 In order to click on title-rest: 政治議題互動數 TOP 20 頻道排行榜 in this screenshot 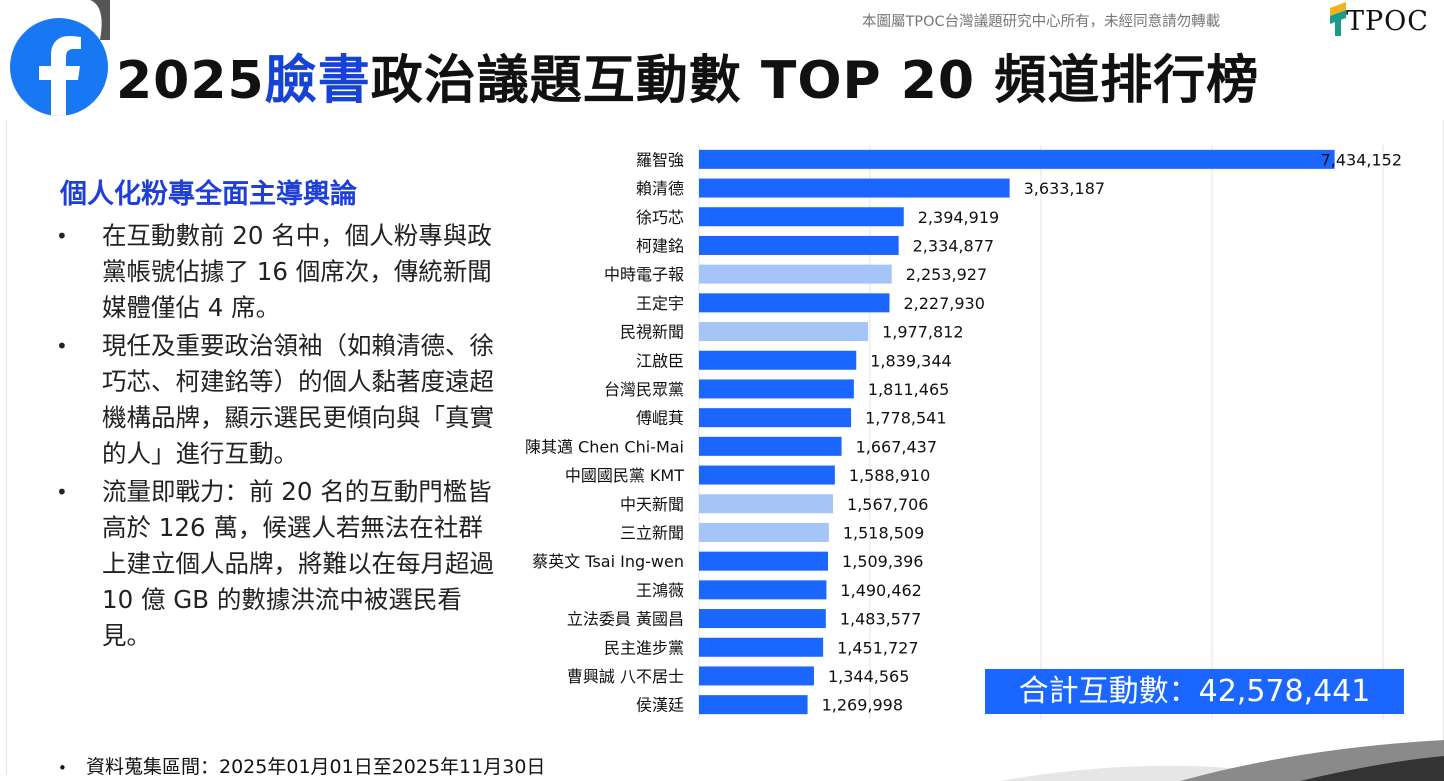, I will do `click(815, 81)`.